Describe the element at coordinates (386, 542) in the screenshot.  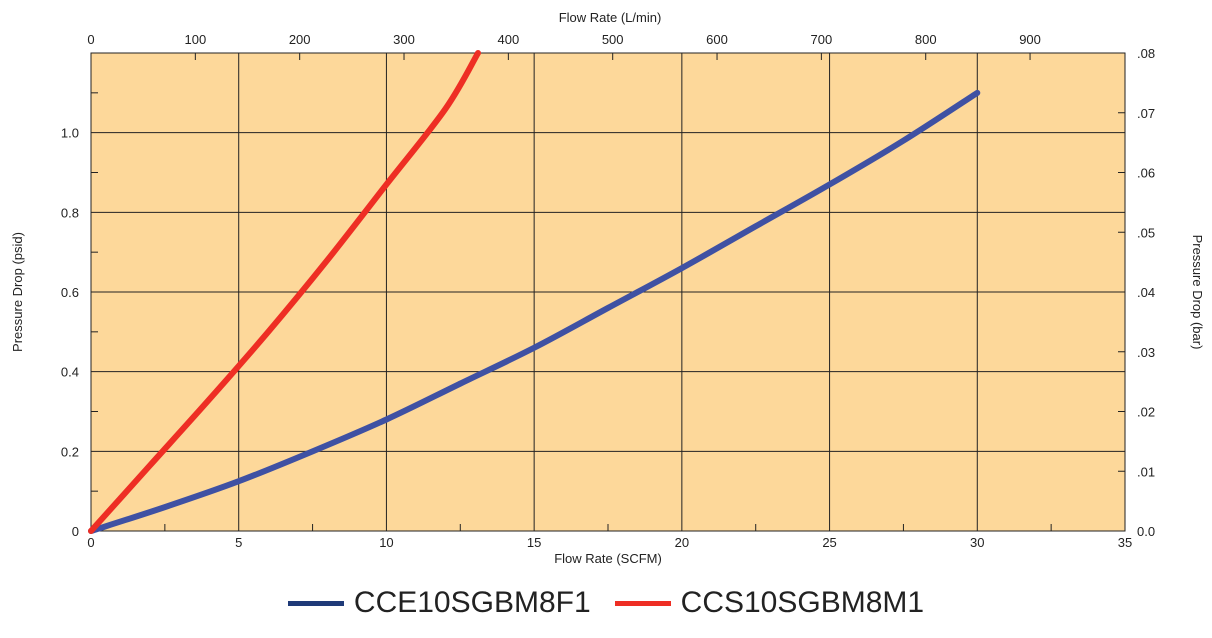
I see `x-tick-label: 10` at that location.